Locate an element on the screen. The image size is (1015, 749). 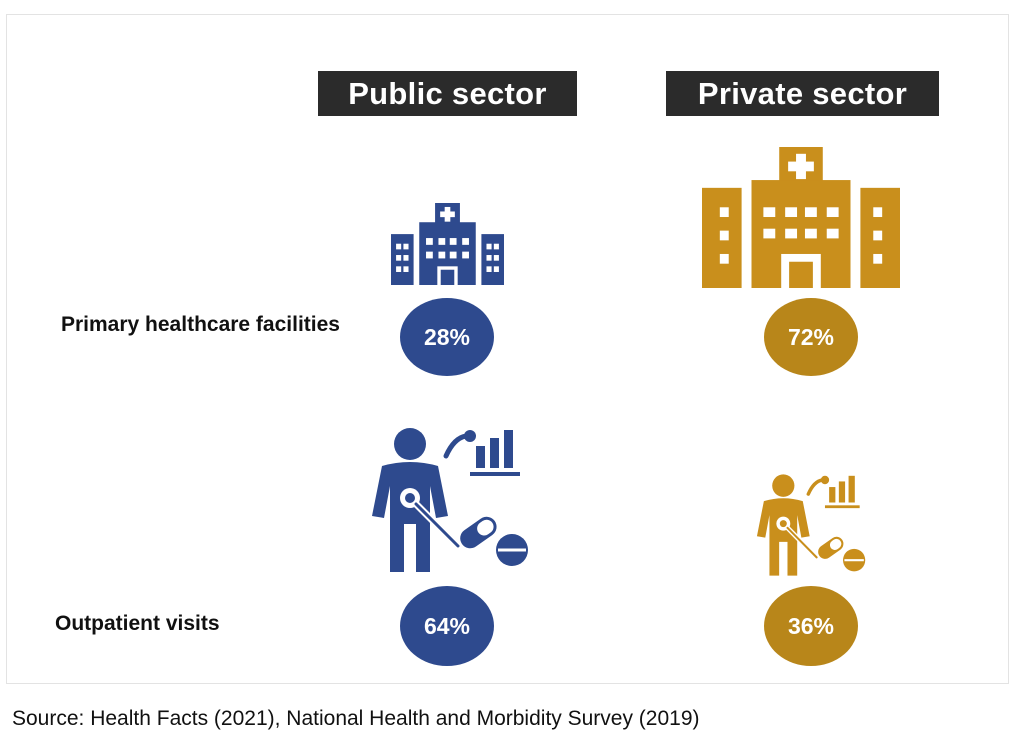
public-doctor-icon is located at coordinates (450, 500).